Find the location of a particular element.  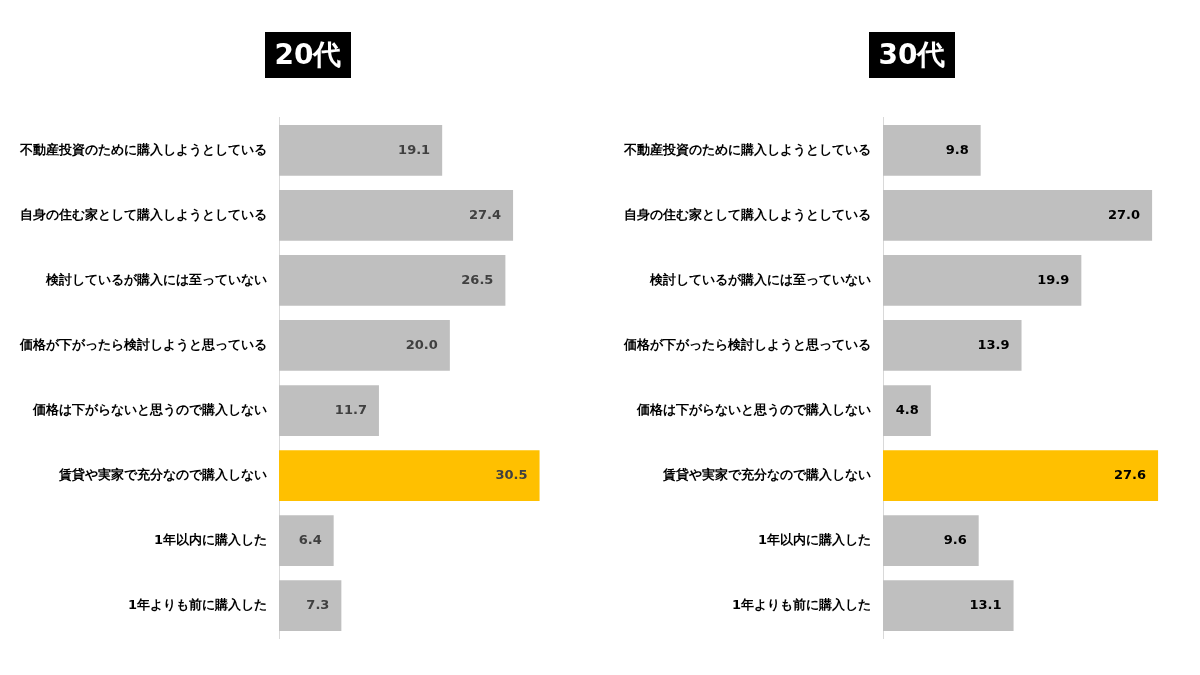

chart-title: 20代 is located at coordinates (308, 55).